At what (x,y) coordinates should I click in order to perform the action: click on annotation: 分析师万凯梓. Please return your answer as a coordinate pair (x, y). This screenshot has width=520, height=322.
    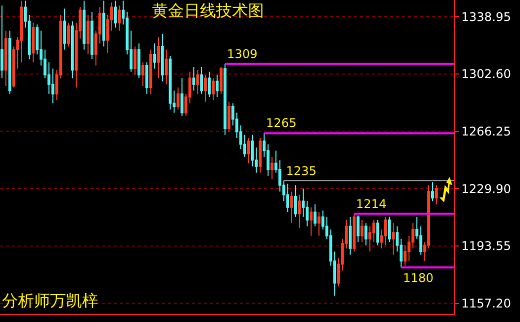
    Looking at the image, I should click on (50, 300).